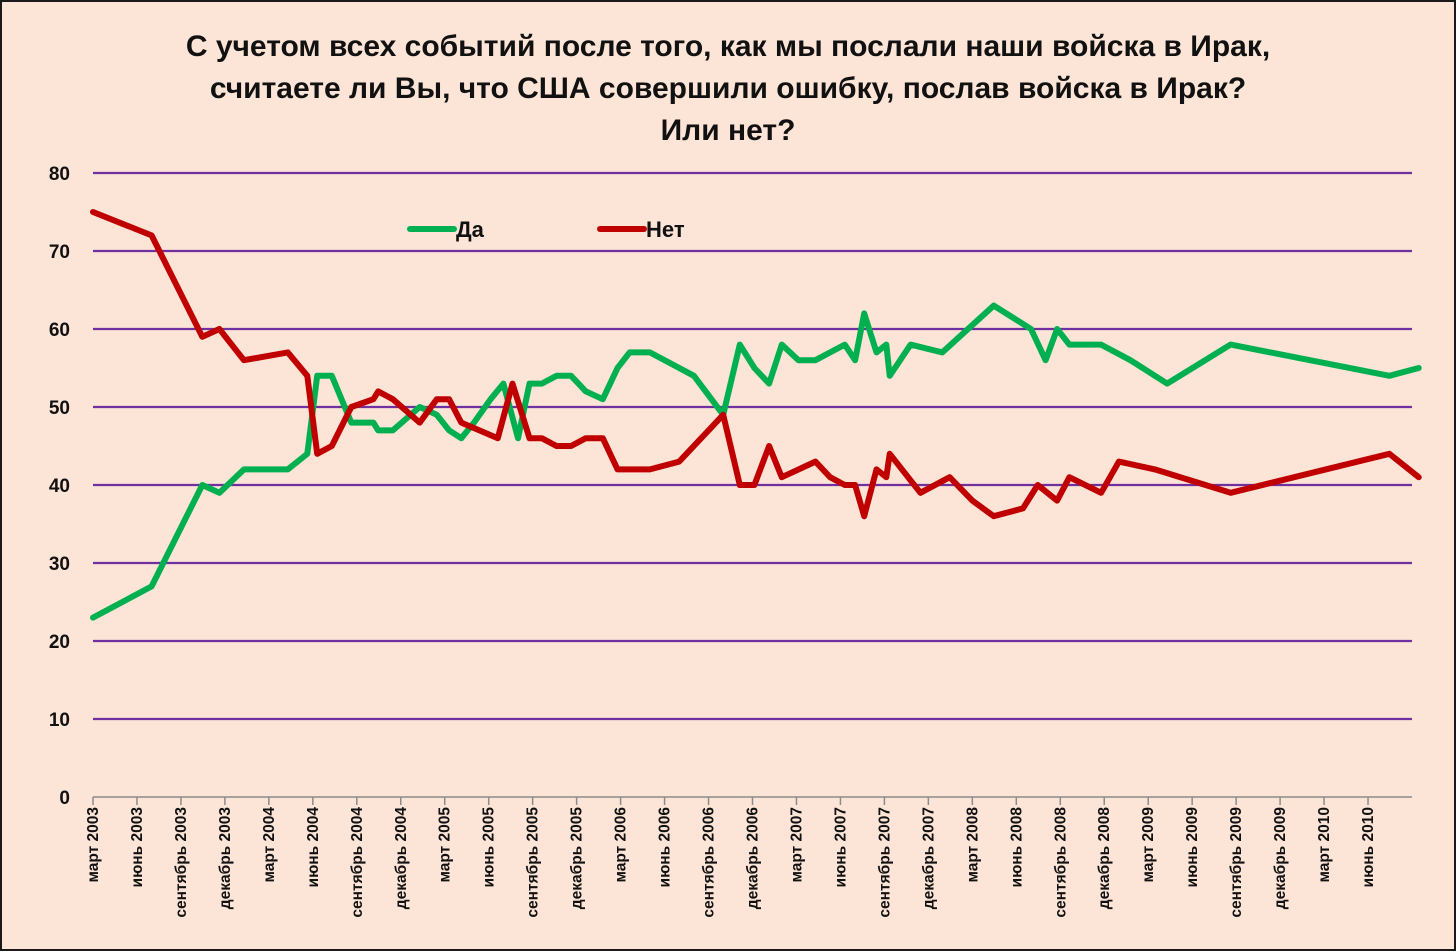 Image resolution: width=1456 pixels, height=951 pixels. What do you see at coordinates (64, 798) in the screenshot?
I see `y-tick-label: 0` at bounding box center [64, 798].